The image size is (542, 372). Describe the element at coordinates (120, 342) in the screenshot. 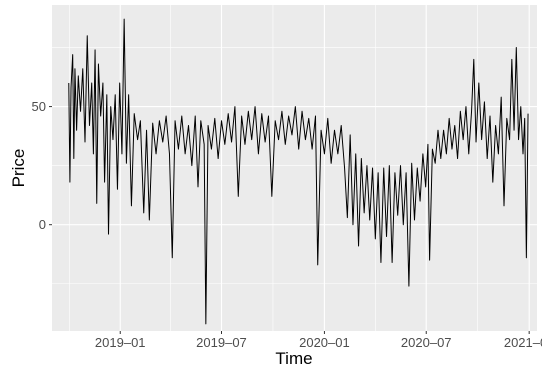

I see `x-tick-label: 2019–01` at that location.